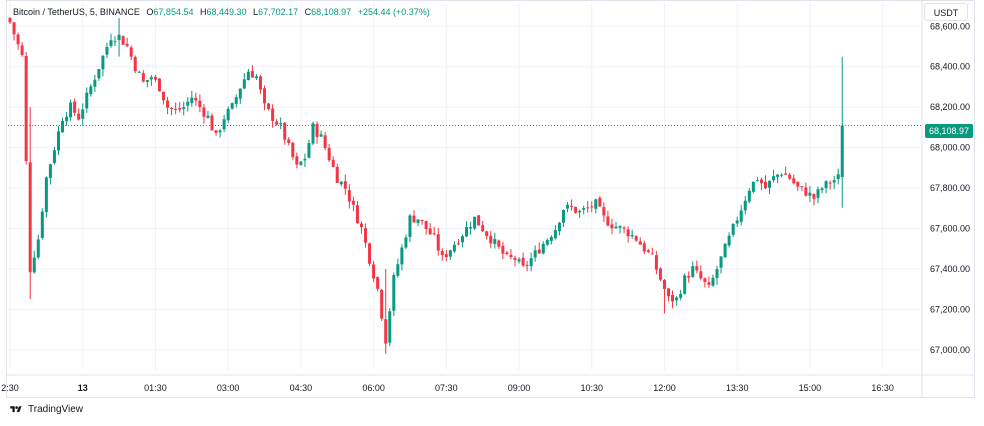 Image resolution: width=984 pixels, height=426 pixels. Describe the element at coordinates (882, 388) in the screenshot. I see `x-tick-label: 16:30` at that location.